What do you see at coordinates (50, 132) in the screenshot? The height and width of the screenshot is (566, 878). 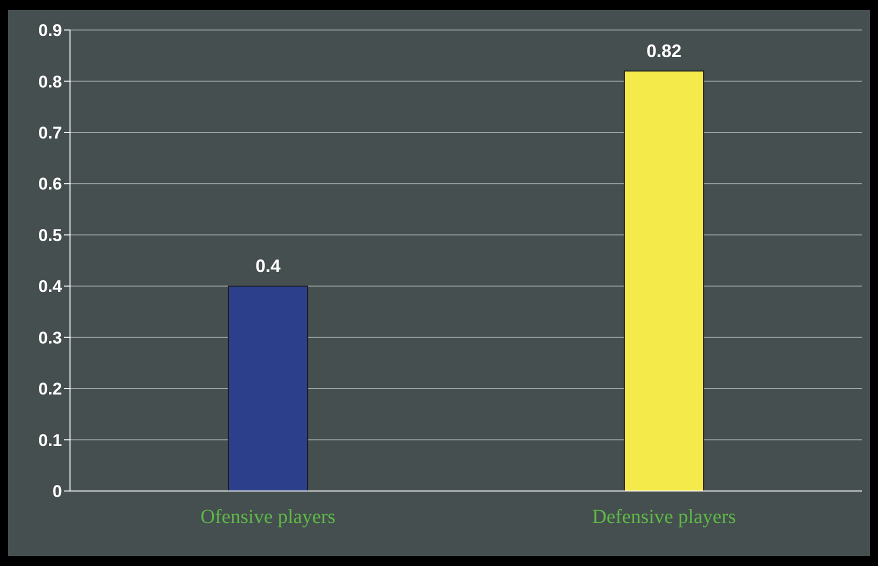 I see `y-tick-label: 0.7` at bounding box center [50, 132].